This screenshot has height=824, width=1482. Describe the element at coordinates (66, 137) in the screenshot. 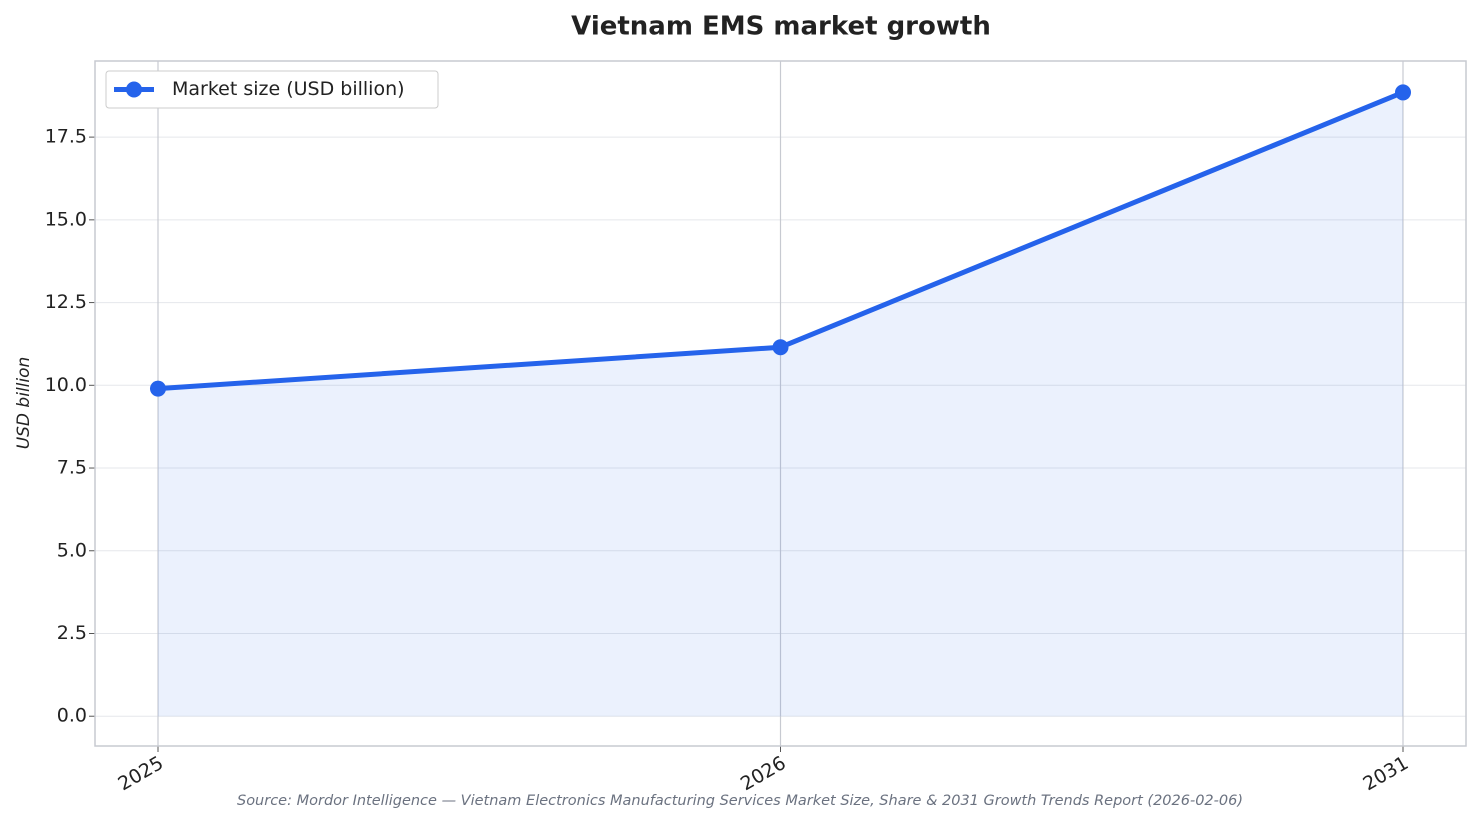

I see `y-tick-label: 17.5` at that location.